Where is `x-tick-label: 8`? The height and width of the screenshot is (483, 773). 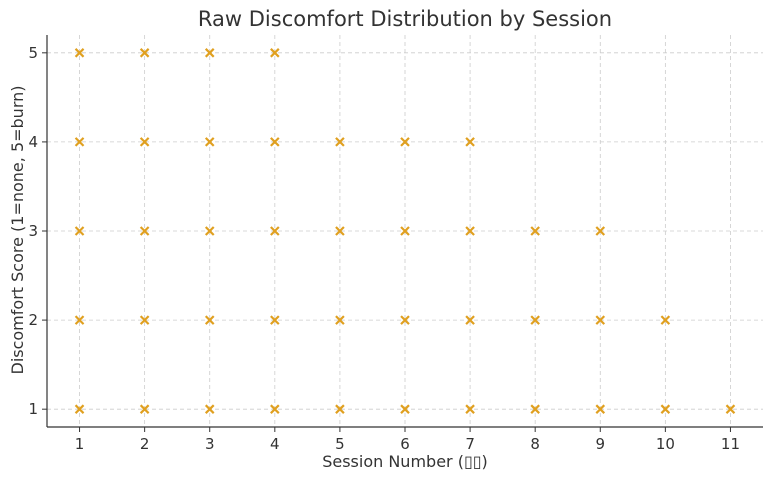
x-tick-label: 8 is located at coordinates (535, 444).